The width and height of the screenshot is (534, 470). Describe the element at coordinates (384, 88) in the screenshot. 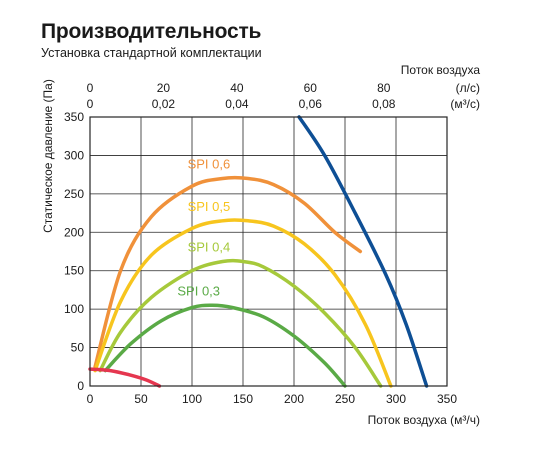

I see `top-tick-label-ls: 80` at that location.